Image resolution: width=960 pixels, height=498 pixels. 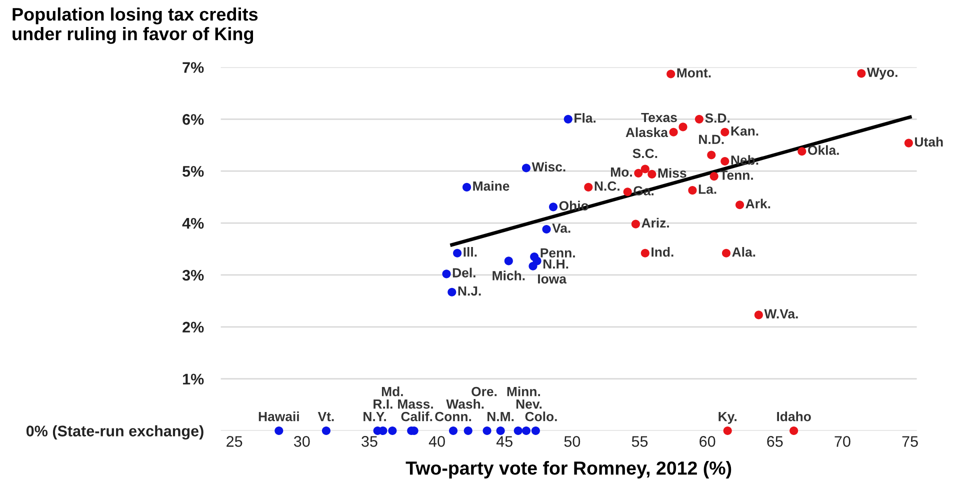 What do you see at coordinates (508, 275) in the screenshot?
I see `annotation: Mich.` at bounding box center [508, 275].